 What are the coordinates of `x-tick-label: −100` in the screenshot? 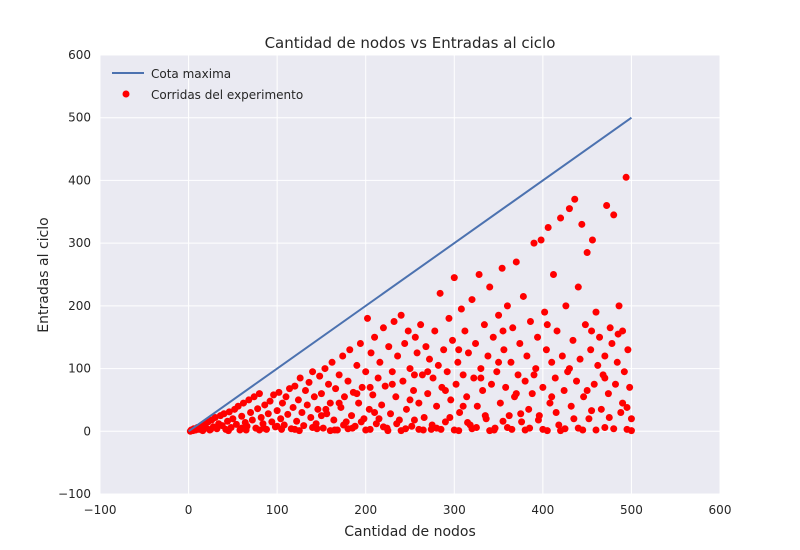 It's located at (100, 510).